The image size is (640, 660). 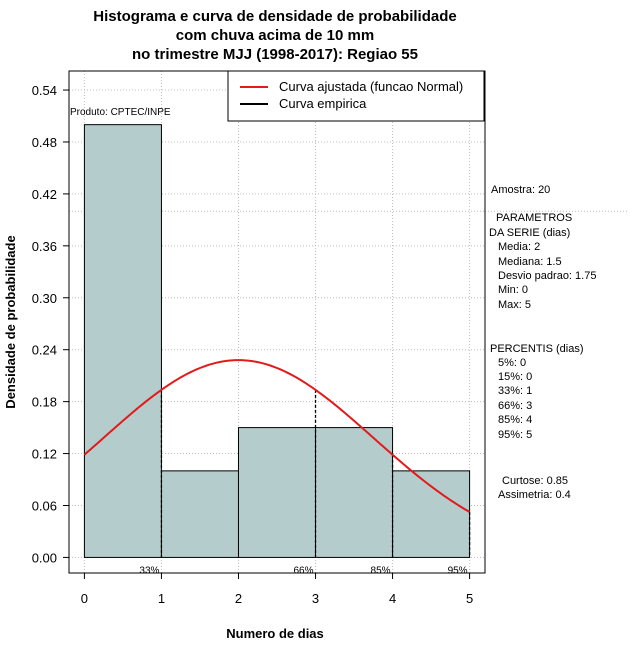 I want to click on params-header-1: PARAMETROS, so click(x=534, y=218).